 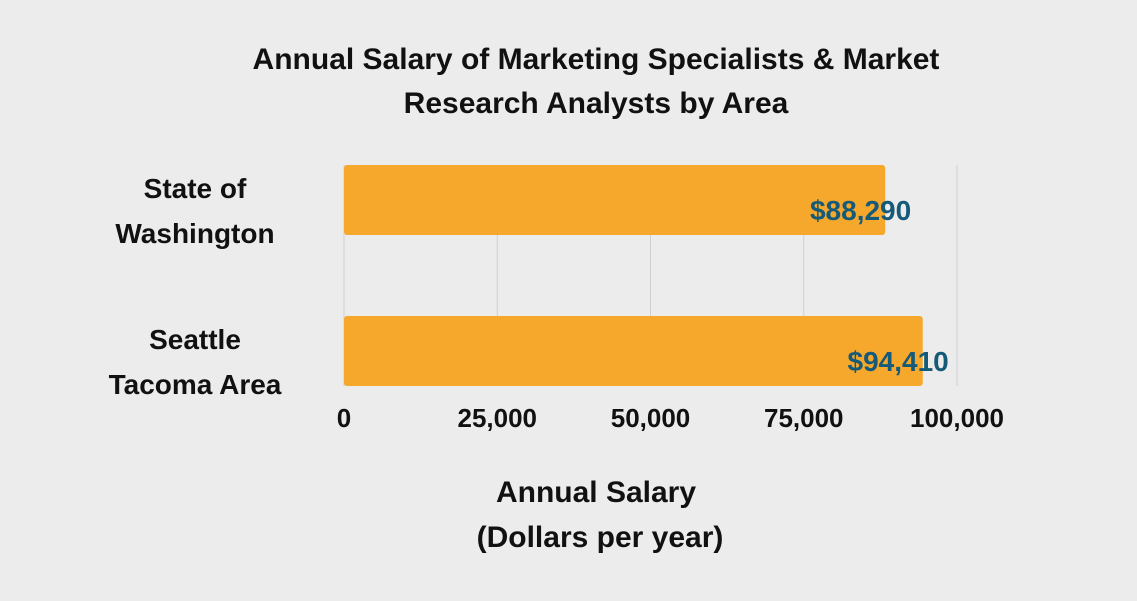 What do you see at coordinates (195, 286) in the screenshot?
I see `category-labels: State of Washington Seattle Tacoma Area` at bounding box center [195, 286].